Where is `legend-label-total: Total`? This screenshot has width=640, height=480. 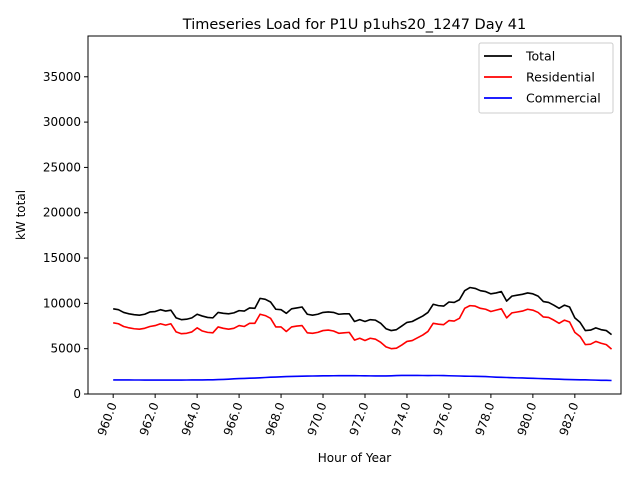
legend-label-total: Total is located at coordinates (540, 56).